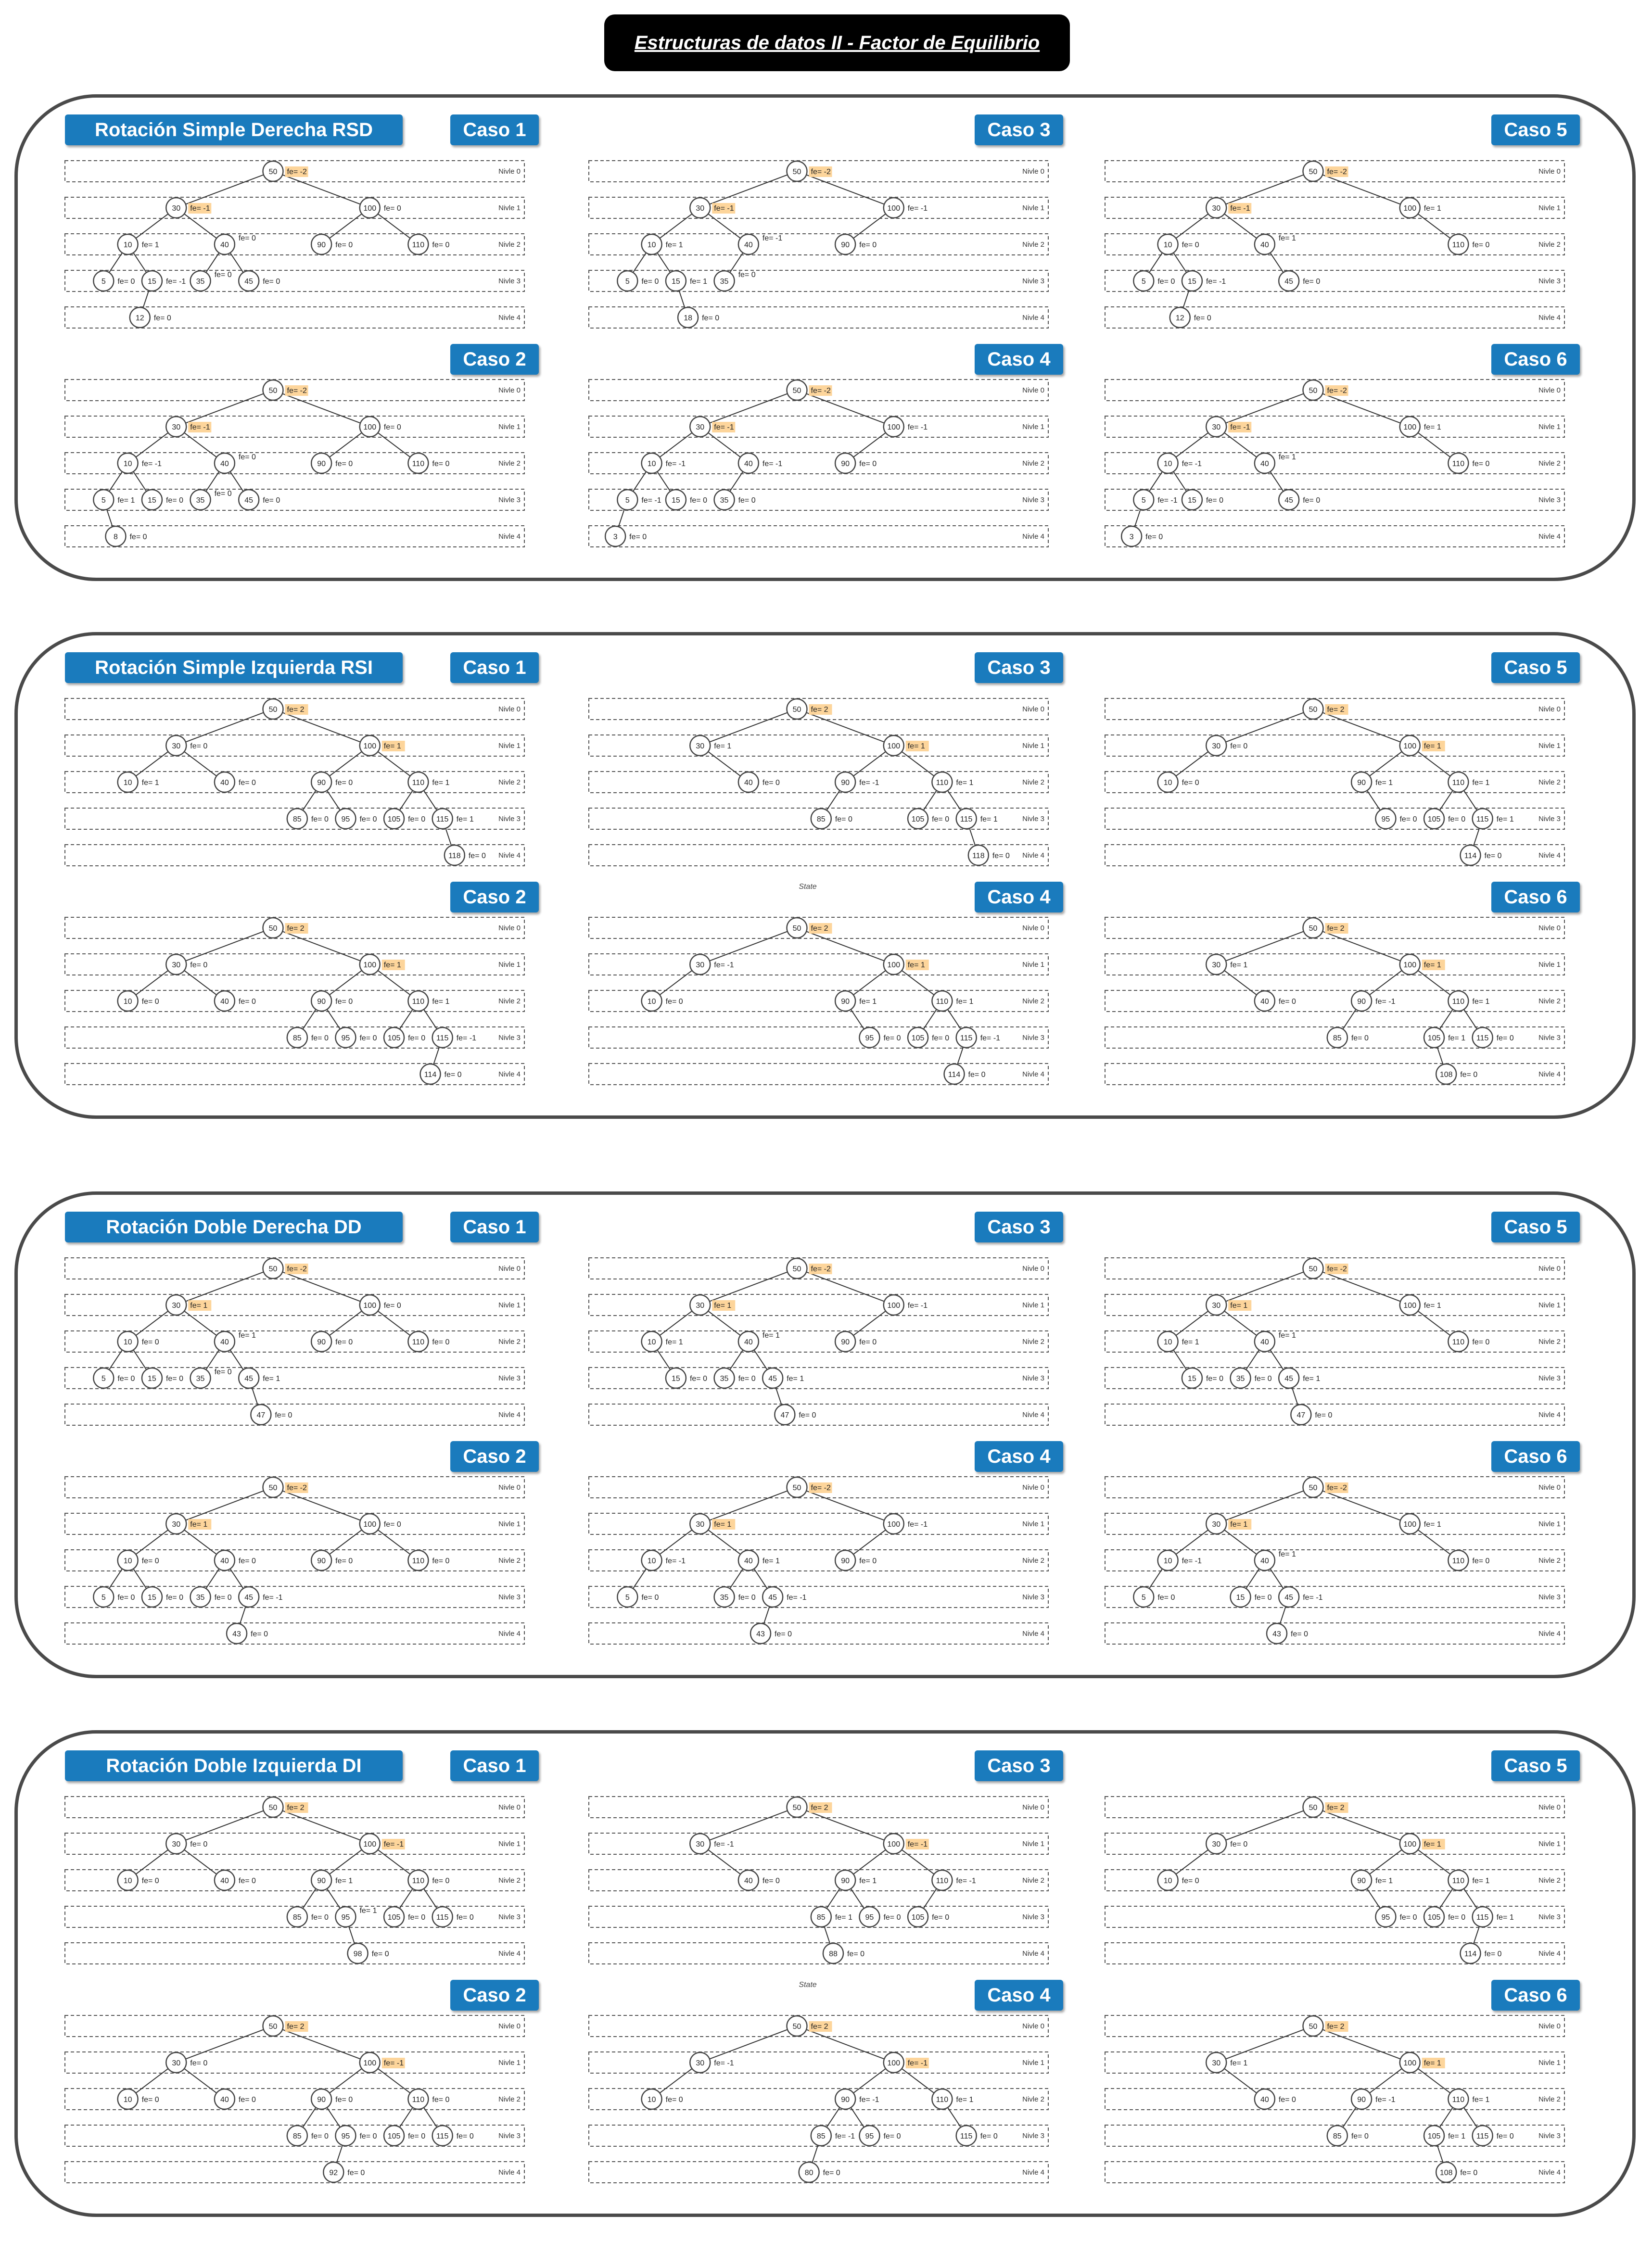 This screenshot has height=2241, width=1652. What do you see at coordinates (928, 1037) in the screenshot?
I see `tree-node: 105 fe= 0` at bounding box center [928, 1037].